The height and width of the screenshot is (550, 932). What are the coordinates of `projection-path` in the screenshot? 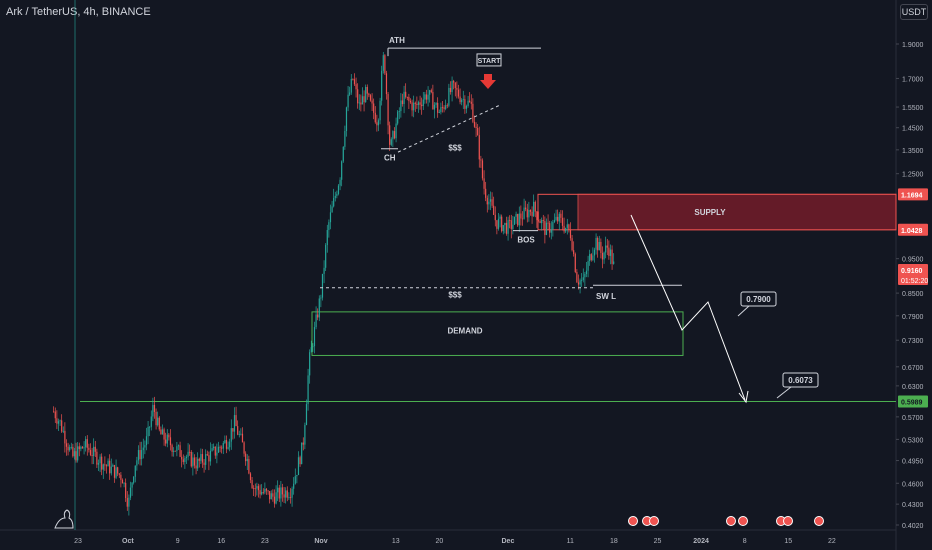 It's located at (688, 307).